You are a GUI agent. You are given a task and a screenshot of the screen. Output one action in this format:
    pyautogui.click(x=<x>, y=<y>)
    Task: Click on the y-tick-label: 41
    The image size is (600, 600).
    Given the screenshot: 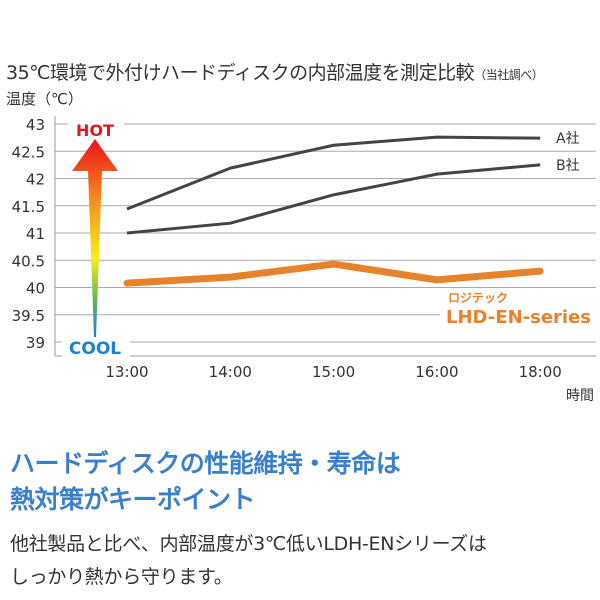 What is the action you would take?
    pyautogui.click(x=35, y=234)
    